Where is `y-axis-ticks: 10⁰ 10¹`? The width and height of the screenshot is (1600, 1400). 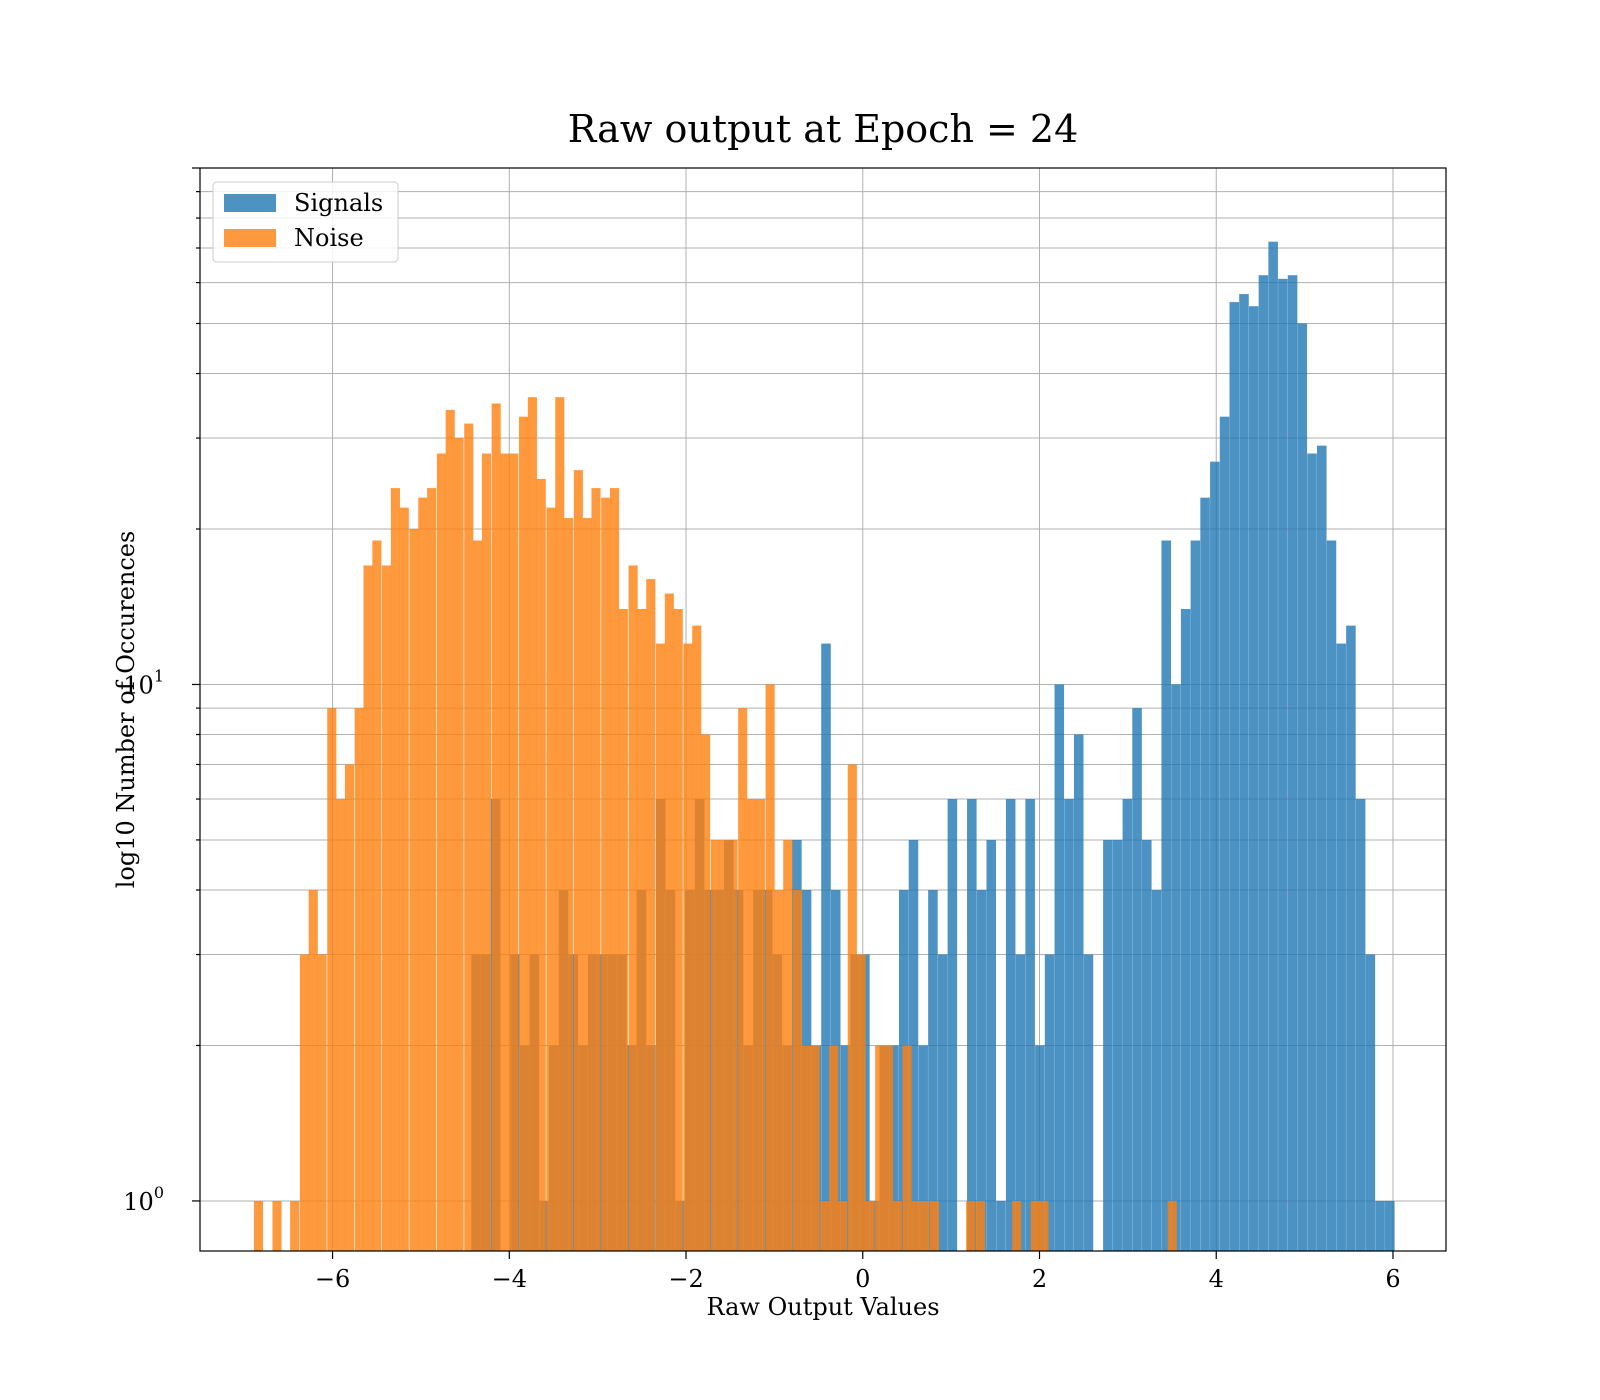 y-axis-ticks: 10⁰ 10¹ is located at coordinates (161, 691).